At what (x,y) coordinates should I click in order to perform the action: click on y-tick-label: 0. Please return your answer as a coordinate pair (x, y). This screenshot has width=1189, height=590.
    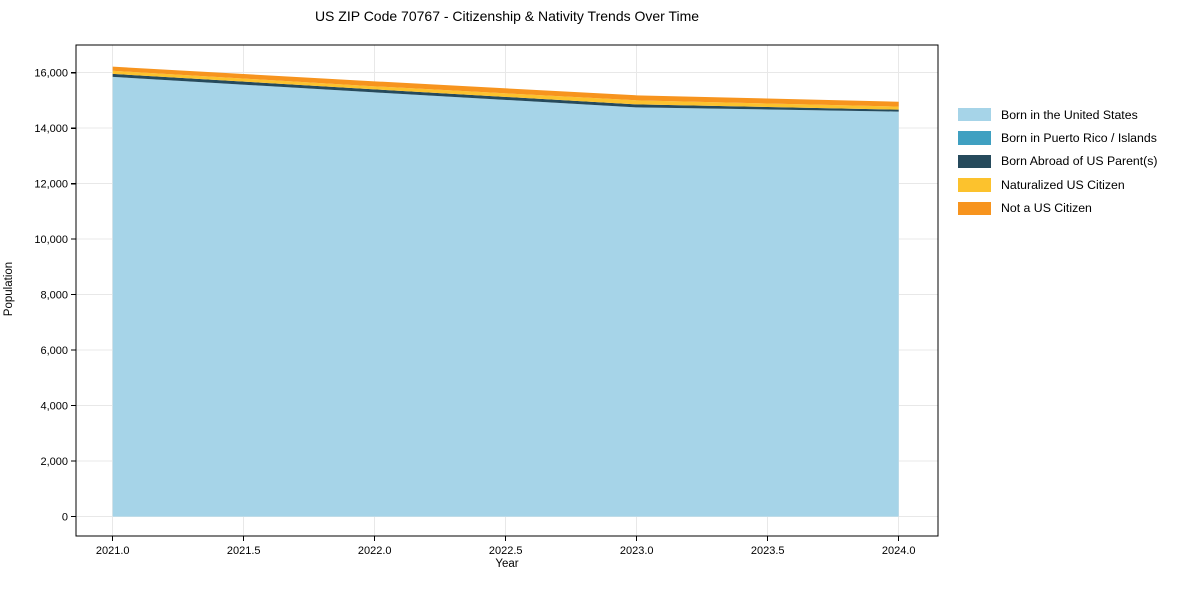
    Looking at the image, I should click on (65, 517).